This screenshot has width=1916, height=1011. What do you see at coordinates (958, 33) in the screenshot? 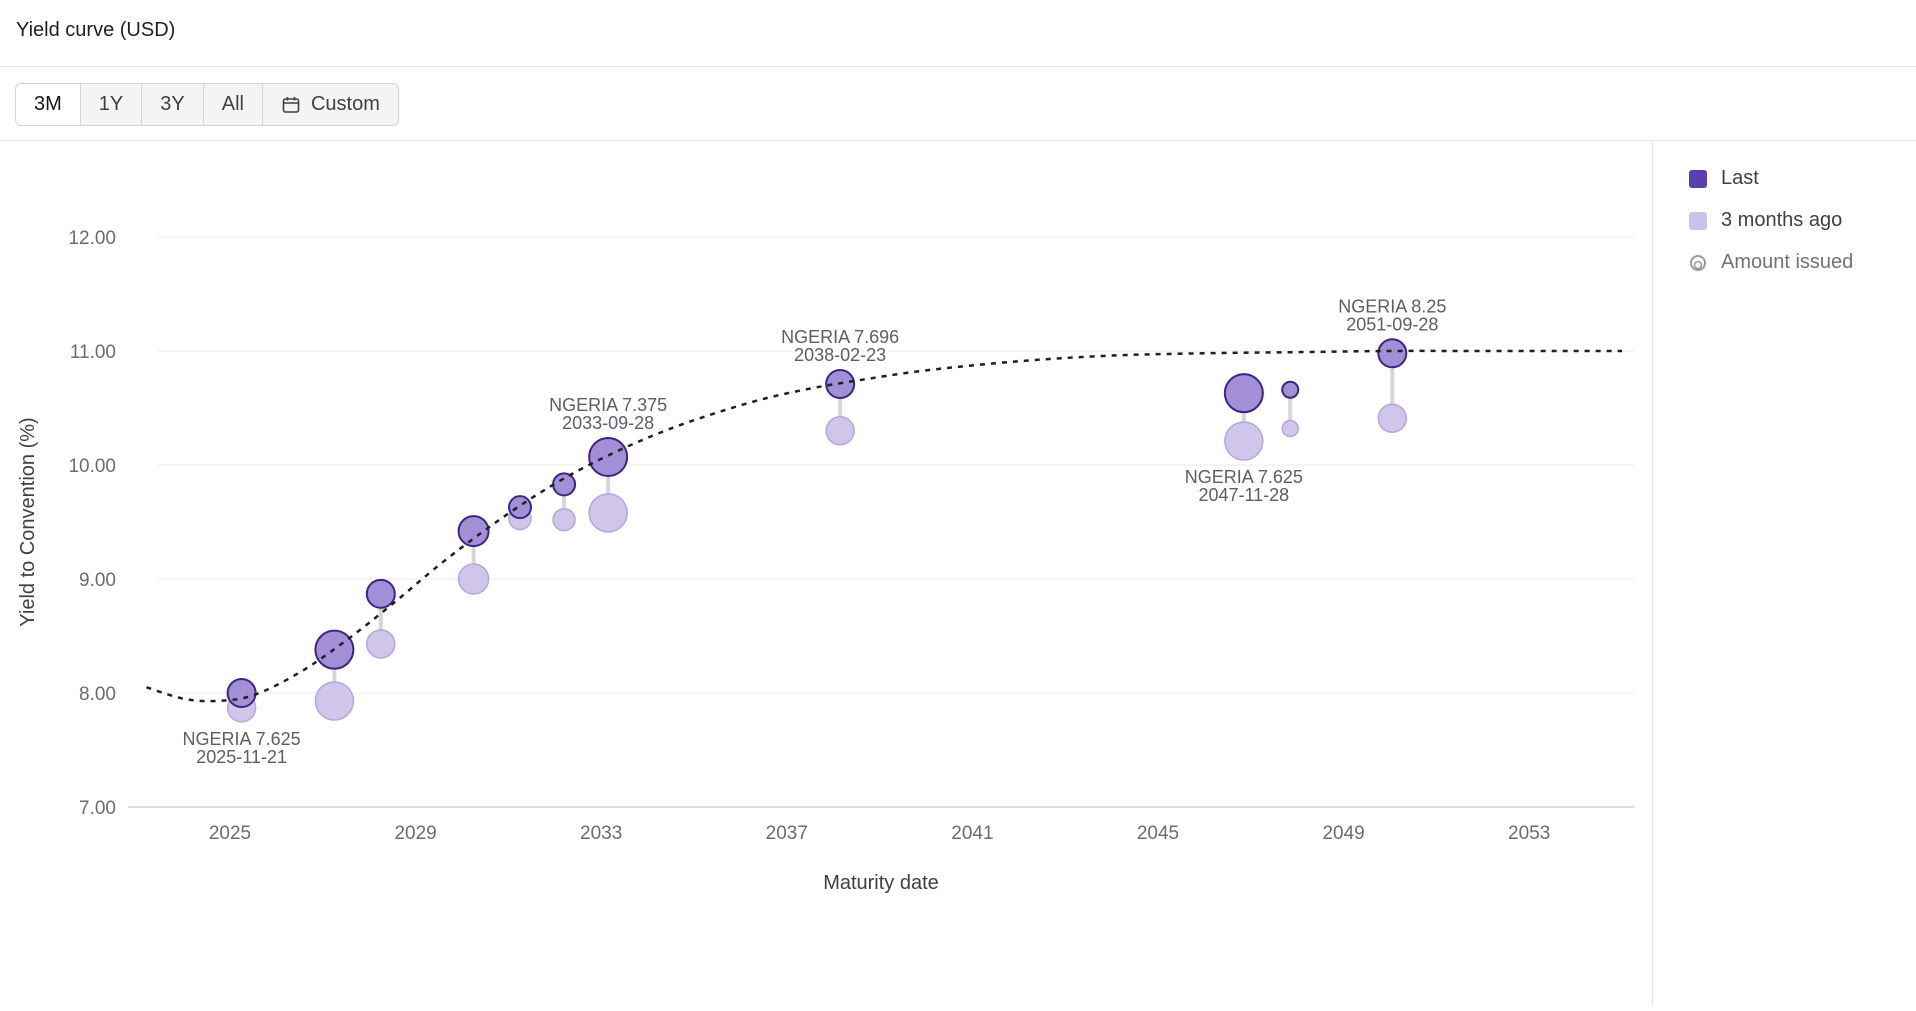
I see `header: Yield curve (USD)` at bounding box center [958, 33].